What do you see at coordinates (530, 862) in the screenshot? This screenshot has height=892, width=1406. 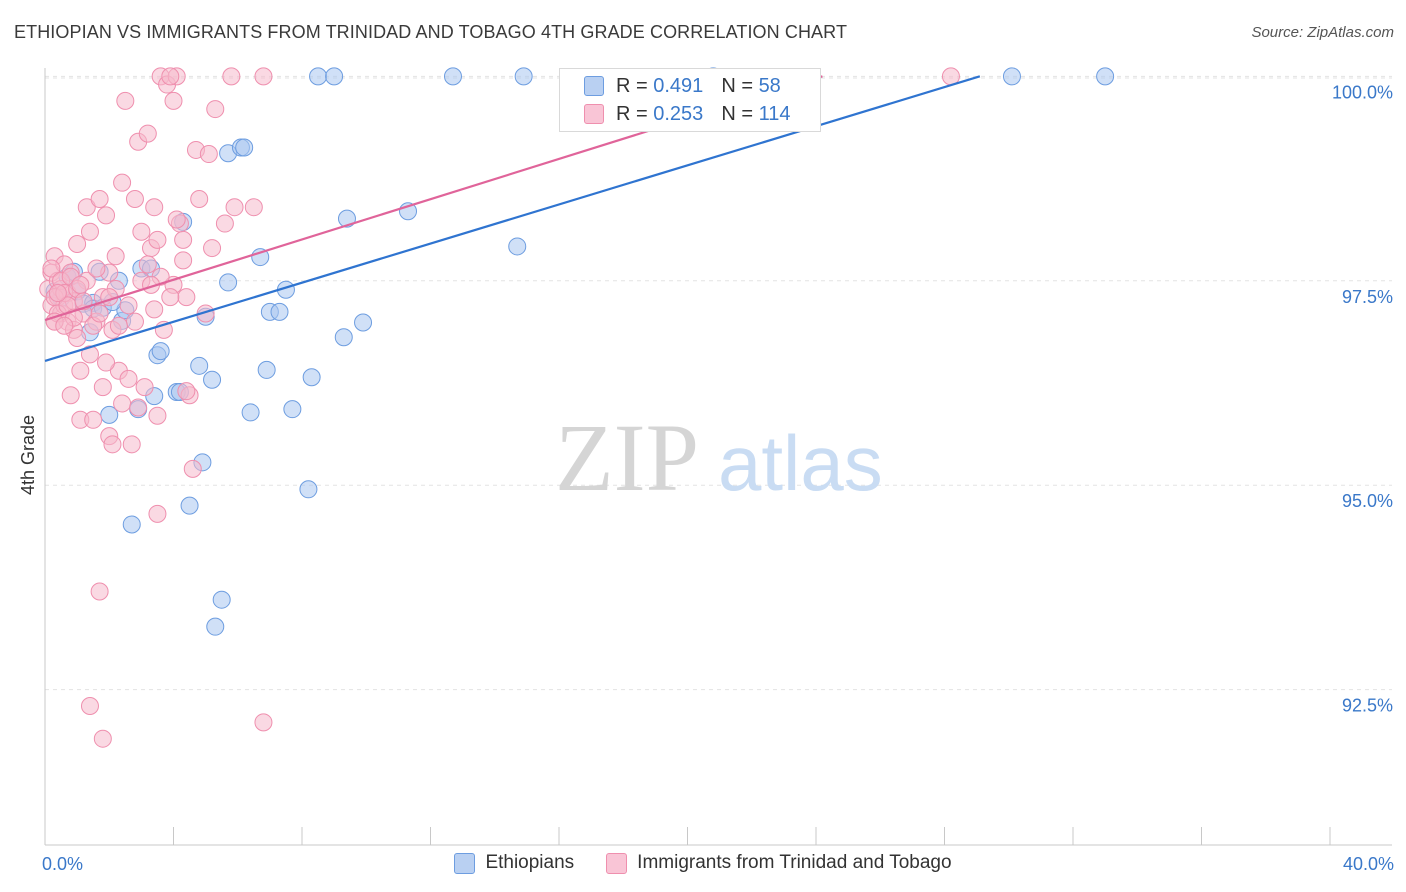 I see `series-legend-label: Ethiopians` at bounding box center [530, 862].